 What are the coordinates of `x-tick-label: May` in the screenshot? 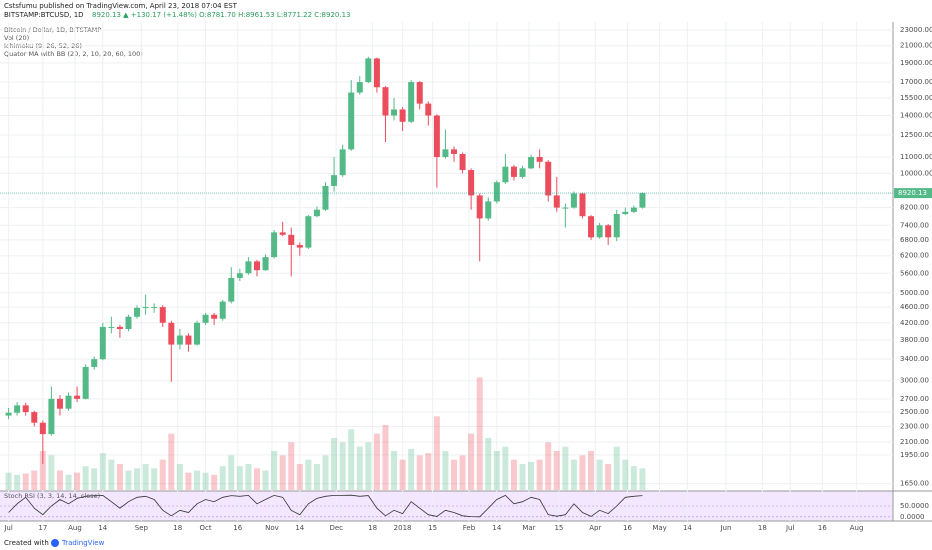 It's located at (659, 528).